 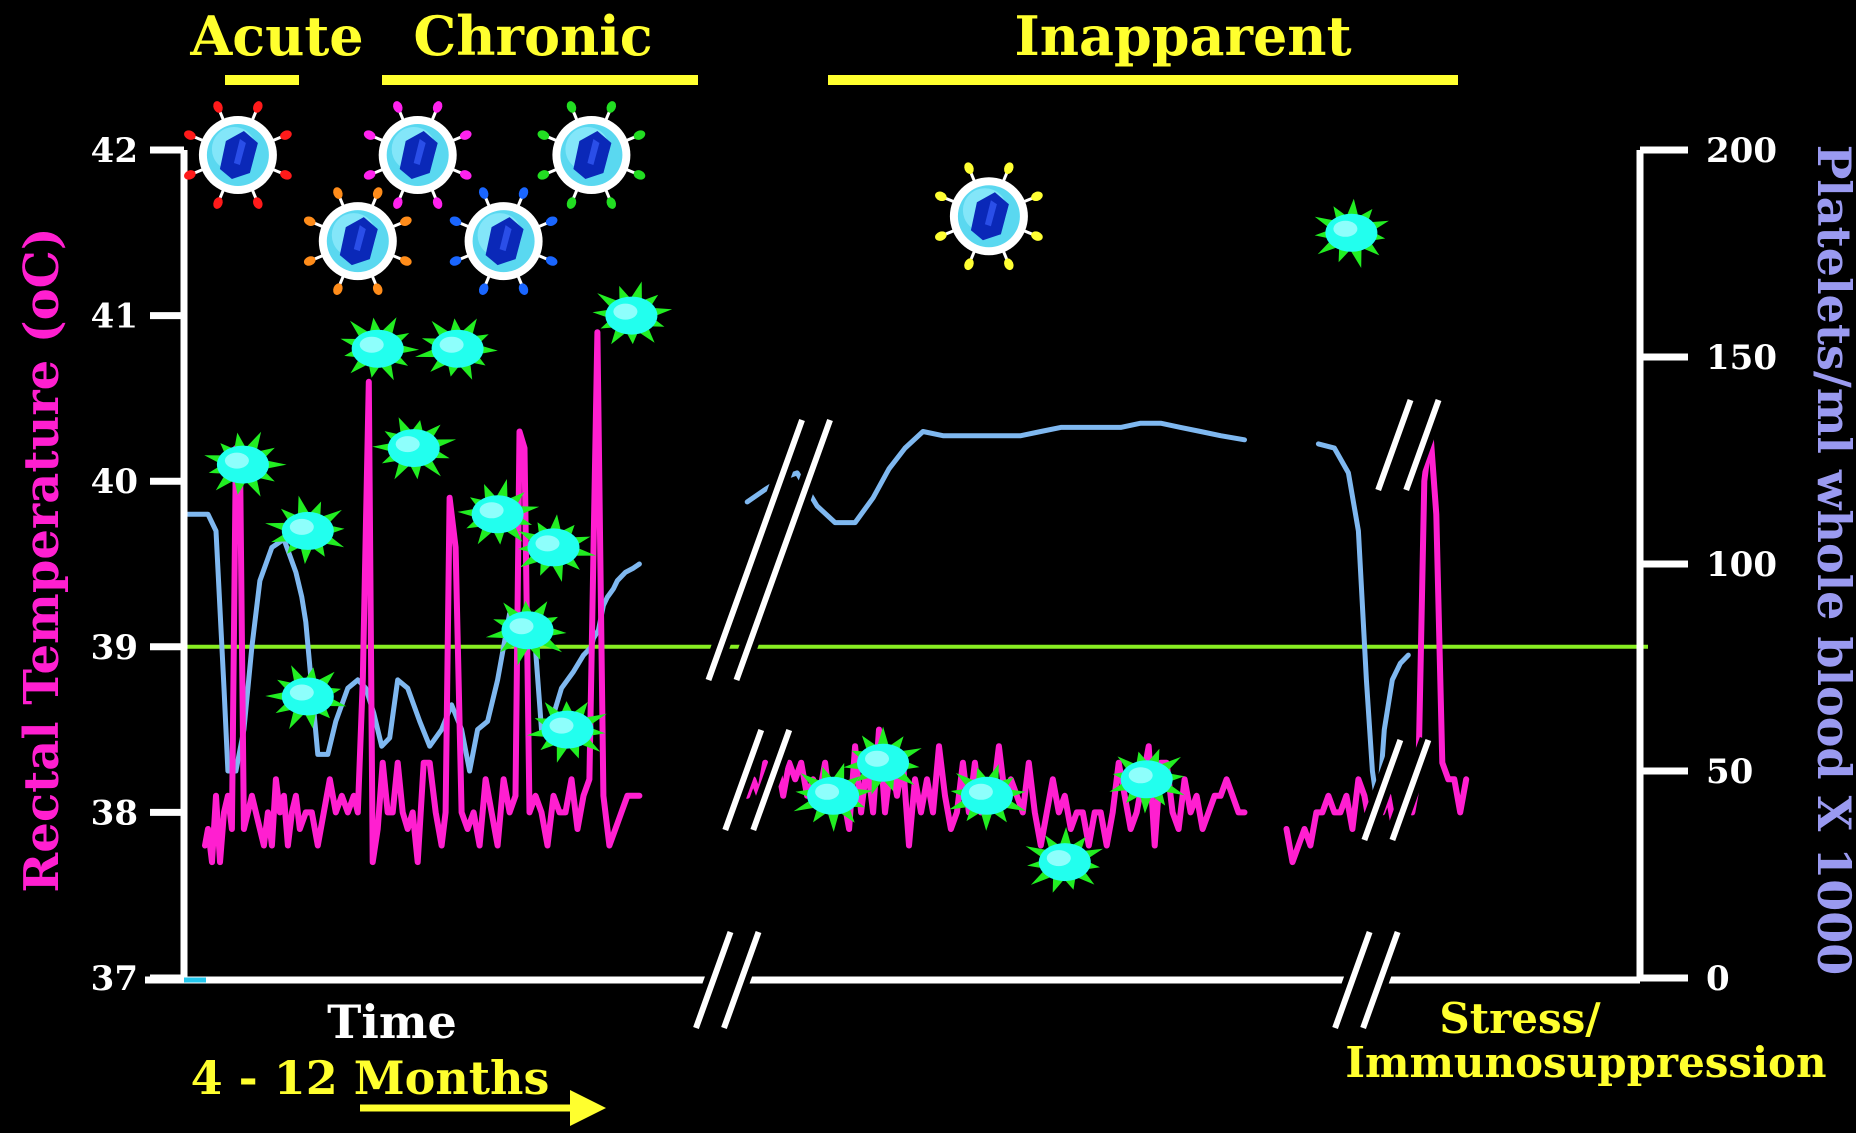 What do you see at coordinates (483, 1108) in the screenshot?
I see `arrow-right-icon` at bounding box center [483, 1108].